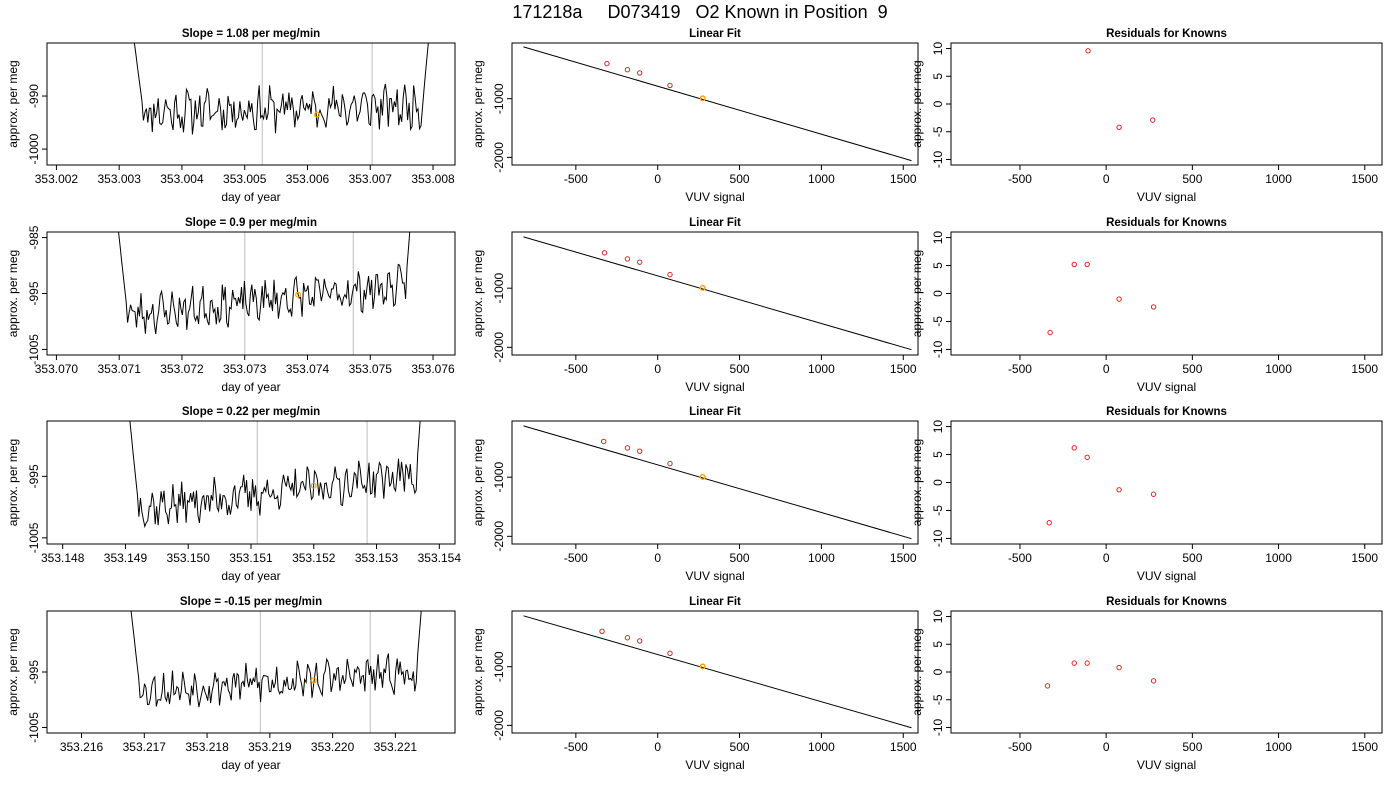  What do you see at coordinates (440, 558) in the screenshot?
I see `x-tick-label: 353.154` at bounding box center [440, 558].